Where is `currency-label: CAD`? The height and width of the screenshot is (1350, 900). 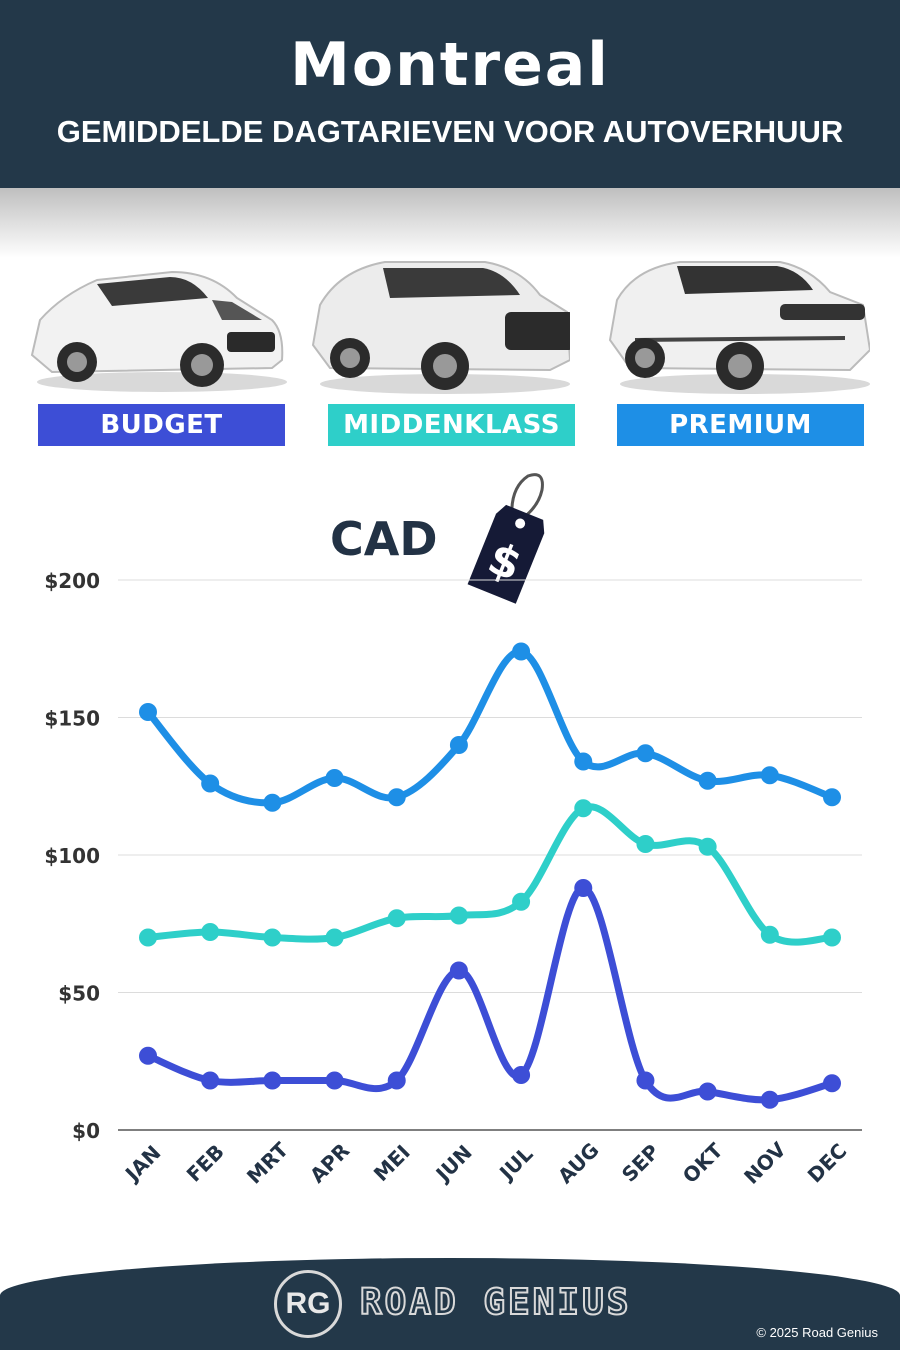
currency-label: CAD is located at coordinates (384, 539).